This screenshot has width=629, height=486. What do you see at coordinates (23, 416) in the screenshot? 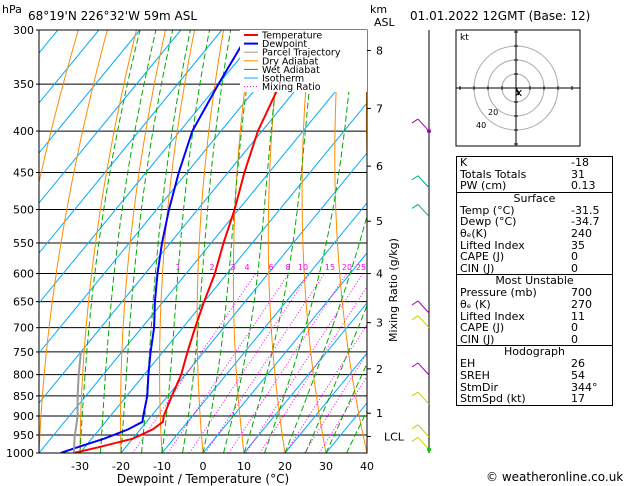
I see `pressure-tick-label: 900` at bounding box center [23, 416].